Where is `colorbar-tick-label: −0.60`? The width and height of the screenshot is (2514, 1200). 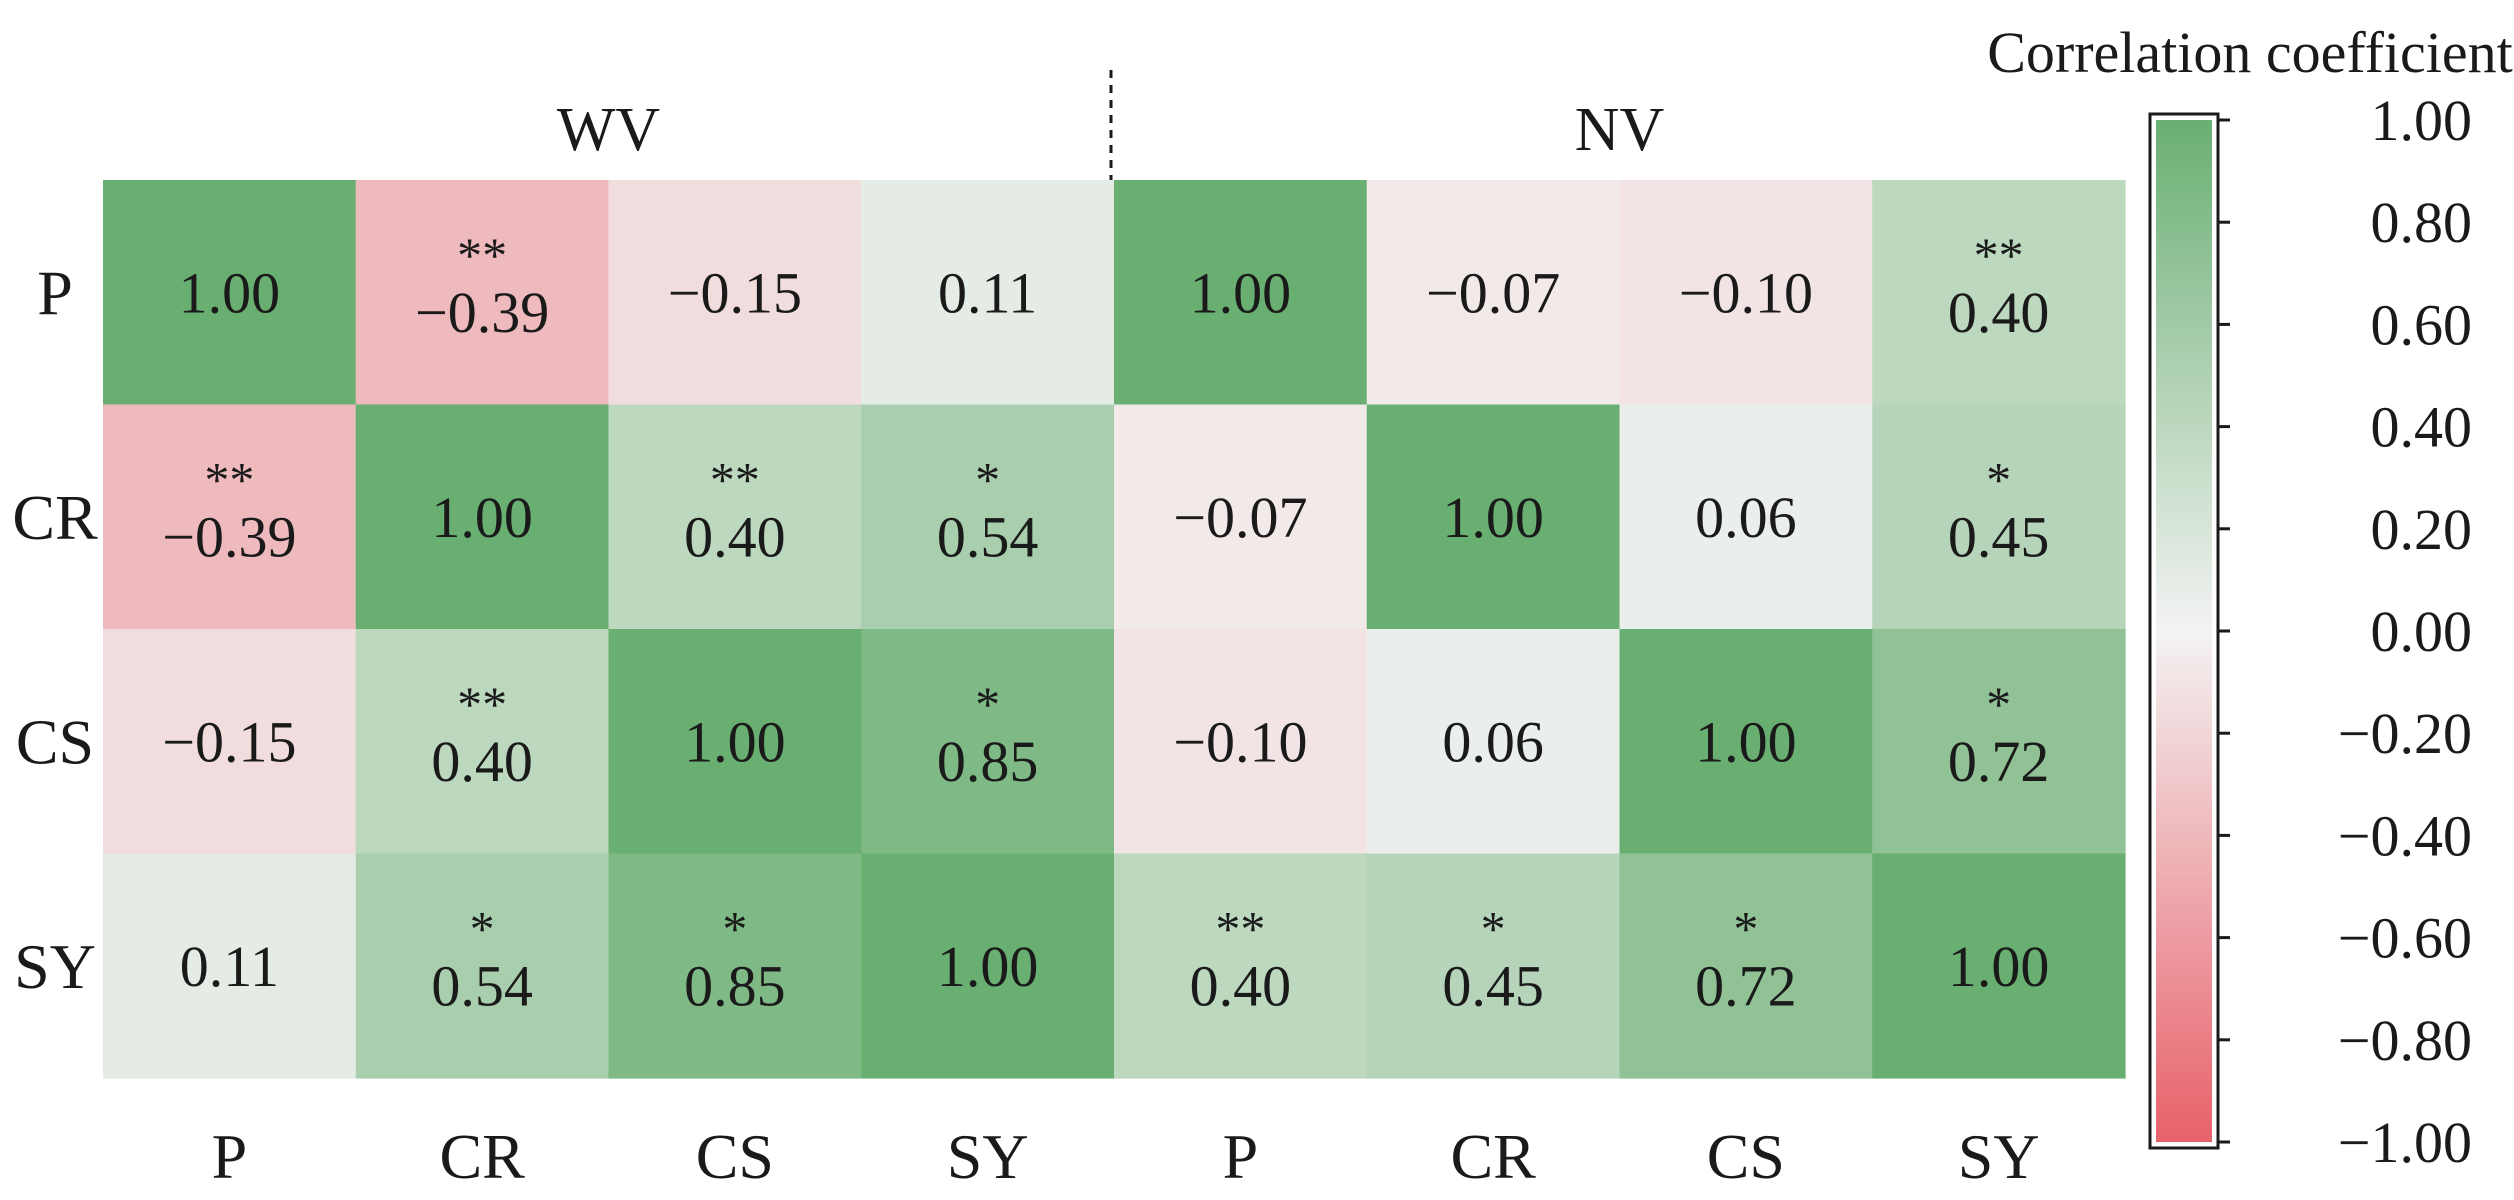 colorbar-tick-label: −0.60 is located at coordinates (2405, 938).